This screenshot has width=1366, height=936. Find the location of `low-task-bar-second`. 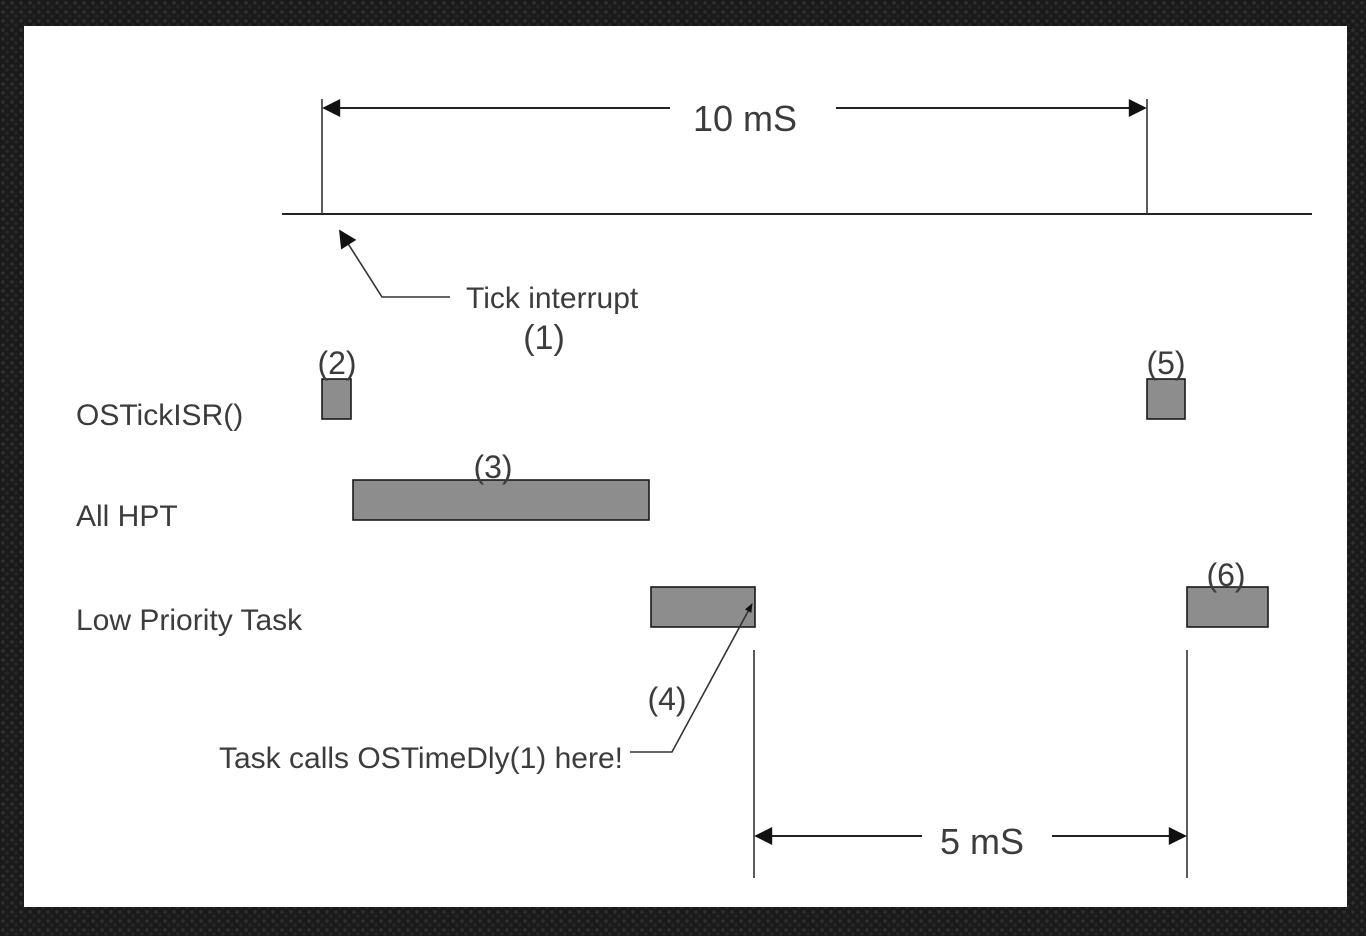

low-task-bar-second is located at coordinates (1227, 607).